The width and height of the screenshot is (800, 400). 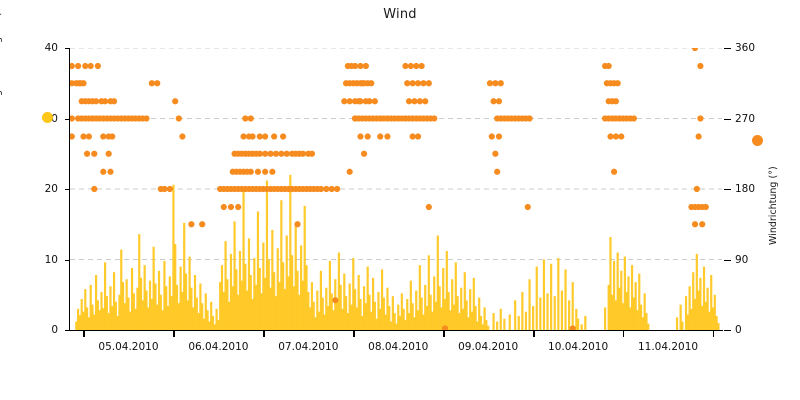 What do you see at coordinates (47, 117) in the screenshot?
I see `legend-marker-windspeed` at bounding box center [47, 117].